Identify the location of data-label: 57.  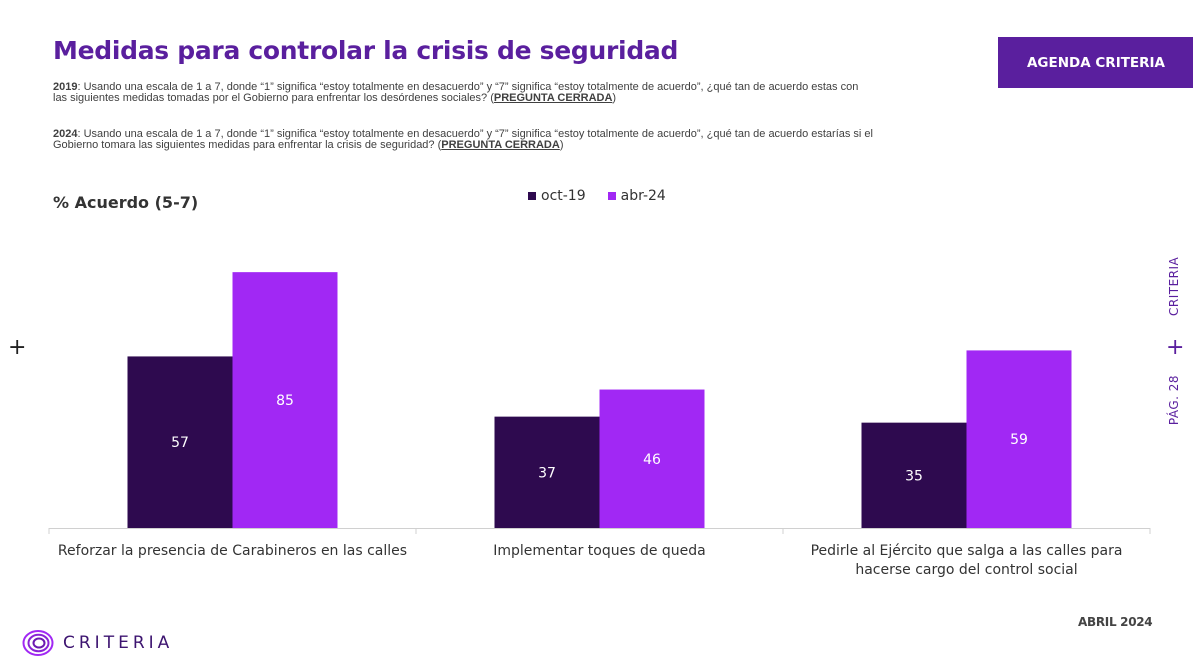
(180, 443).